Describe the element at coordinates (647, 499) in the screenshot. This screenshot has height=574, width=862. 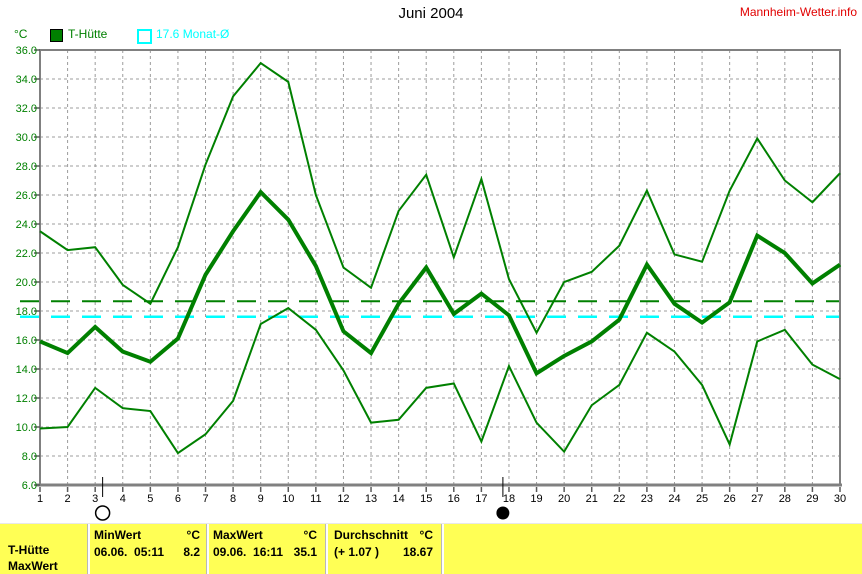
I see `x-tick-label: 23` at that location.